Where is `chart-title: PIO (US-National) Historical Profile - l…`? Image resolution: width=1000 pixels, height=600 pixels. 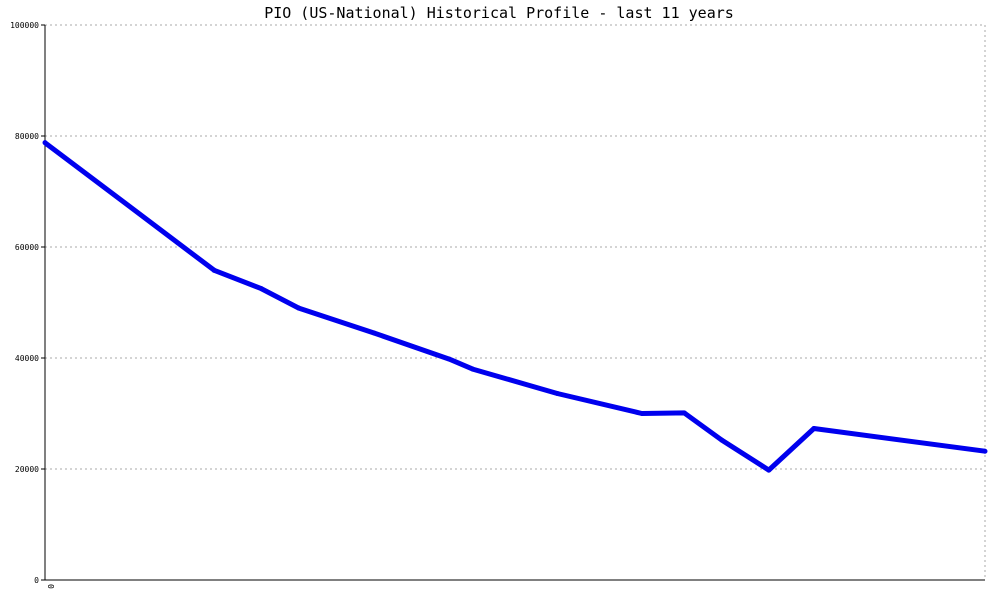 chart-title: PIO (US-National) Historical Profile - l… is located at coordinates (499, 13).